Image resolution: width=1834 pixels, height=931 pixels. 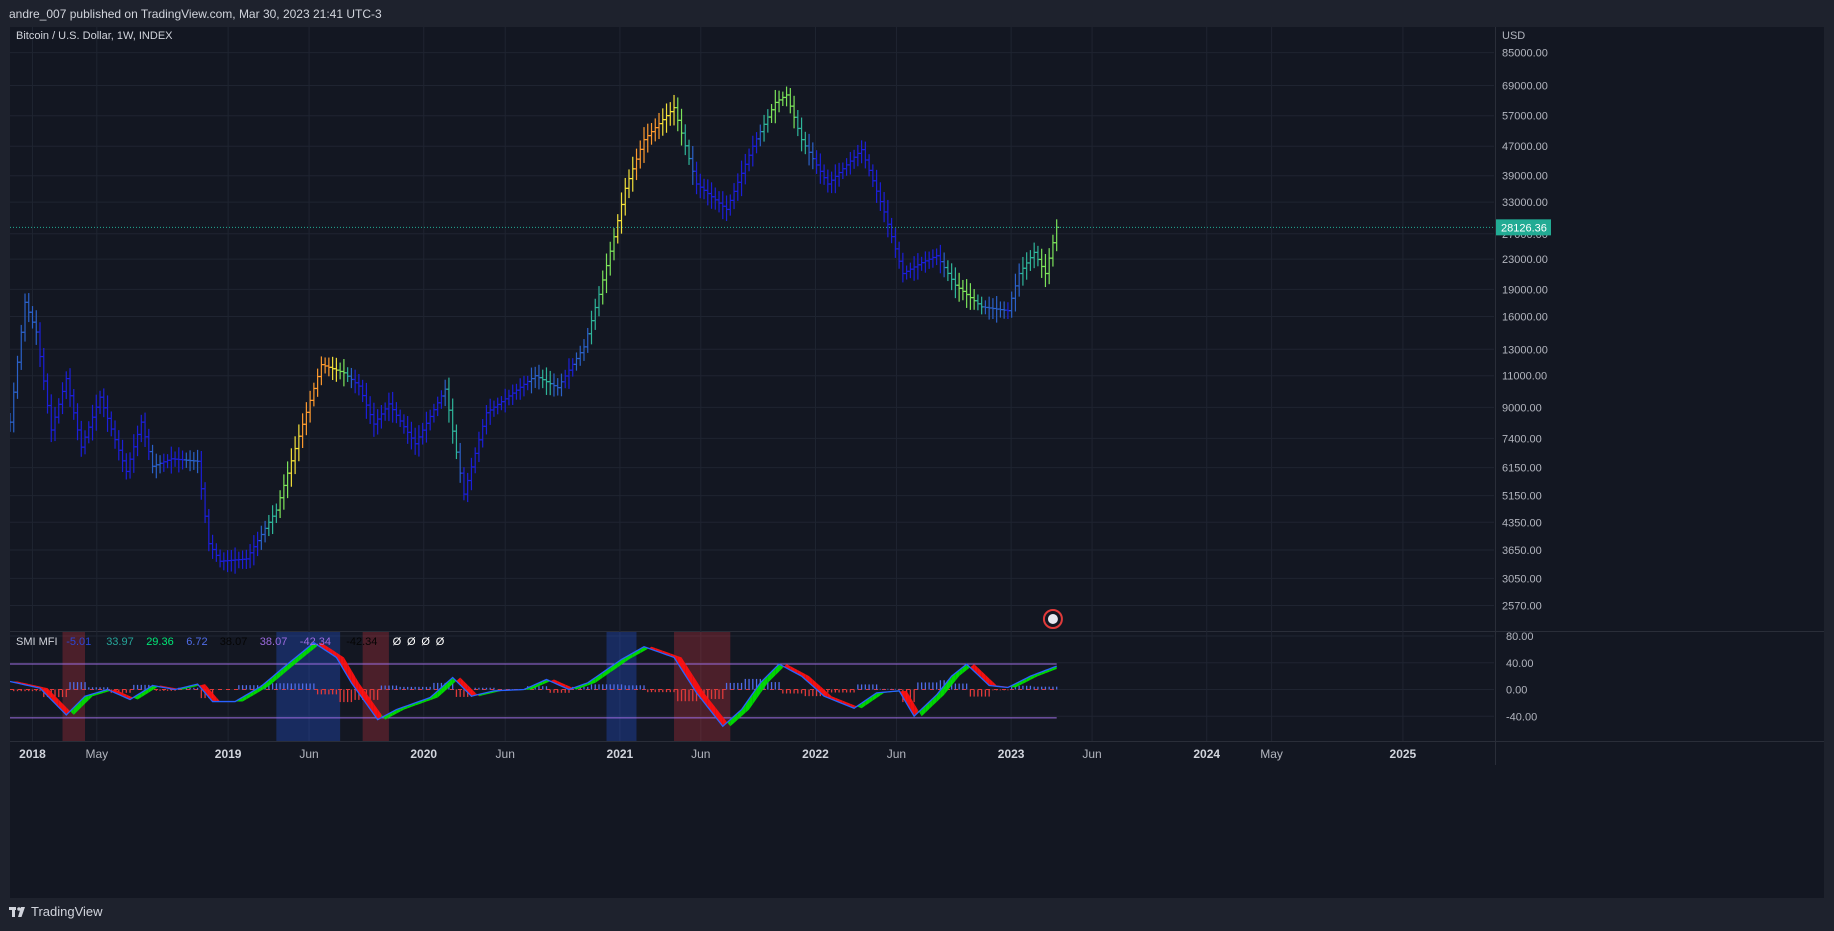 What do you see at coordinates (1521, 717) in the screenshot?
I see `osc-tick-label: -40.00` at bounding box center [1521, 717].